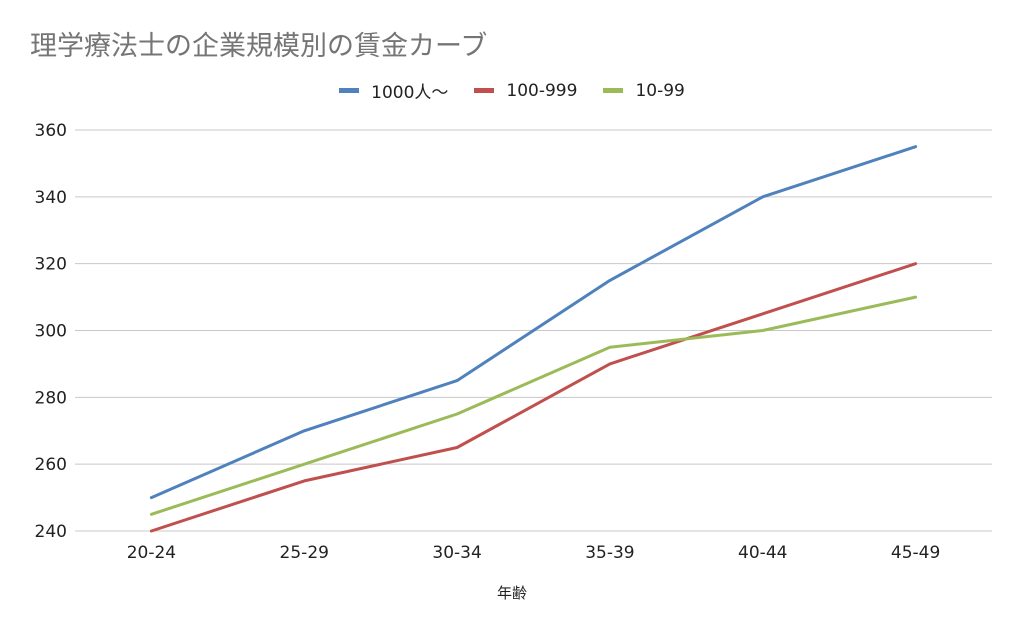 The height and width of the screenshot is (634, 1024). I want to click on legend: 1000人〜 100-999 10-99, so click(512, 90).